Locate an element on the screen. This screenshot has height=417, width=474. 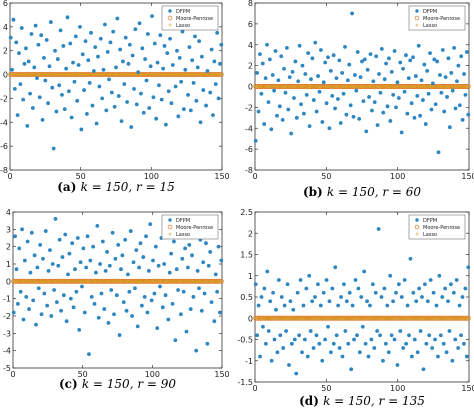
legend-marker-dfpm is located at coordinates (417, 220).